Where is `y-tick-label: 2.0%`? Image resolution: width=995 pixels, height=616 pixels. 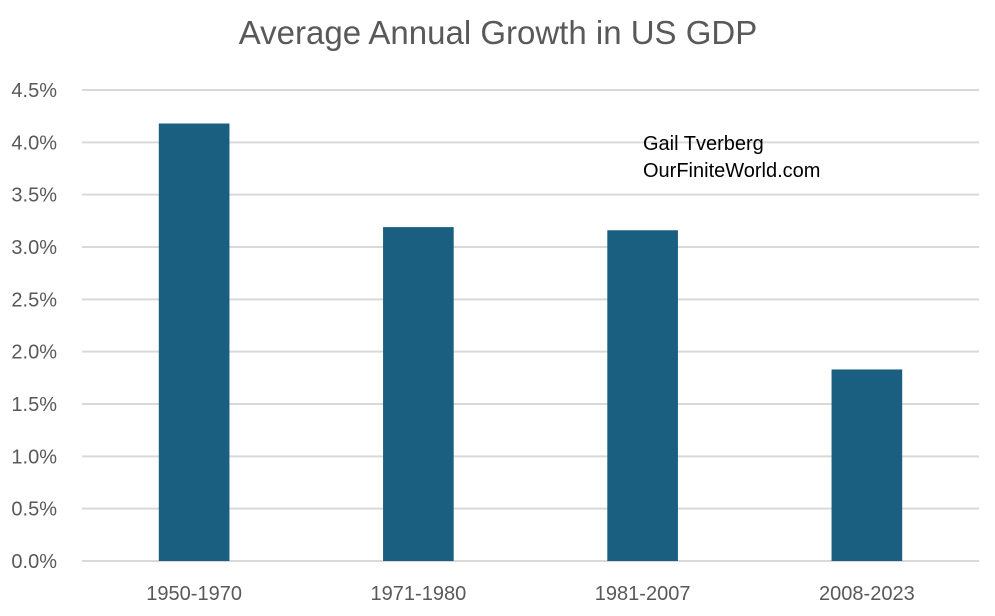
y-tick-label: 2.0% is located at coordinates (34, 353).